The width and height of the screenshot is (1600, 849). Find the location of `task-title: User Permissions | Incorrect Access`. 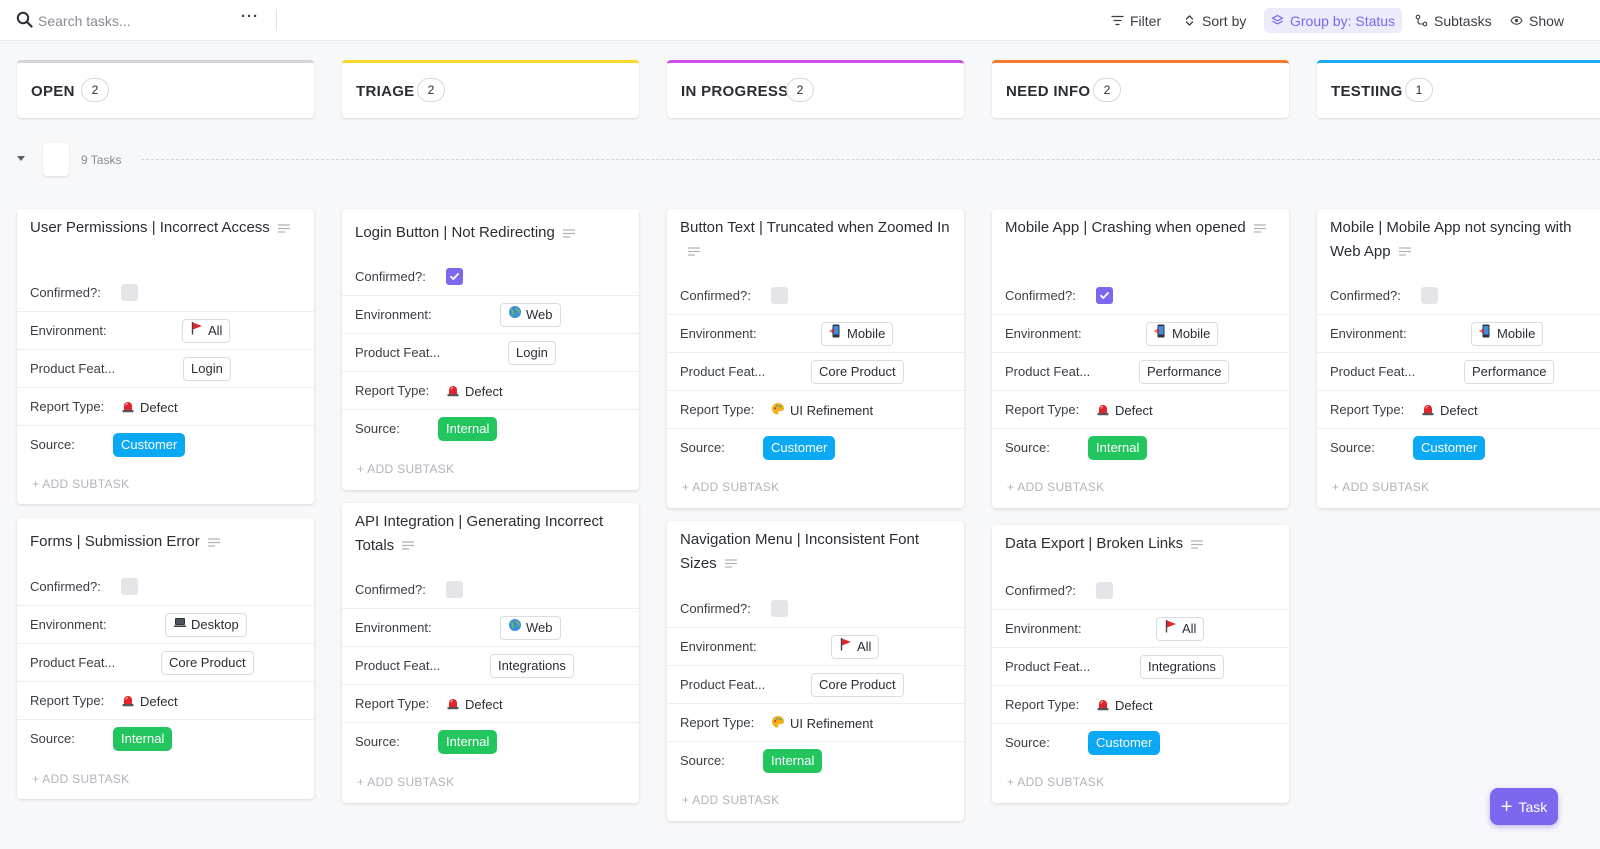

task-title: User Permissions | Incorrect Access is located at coordinates (165, 228).